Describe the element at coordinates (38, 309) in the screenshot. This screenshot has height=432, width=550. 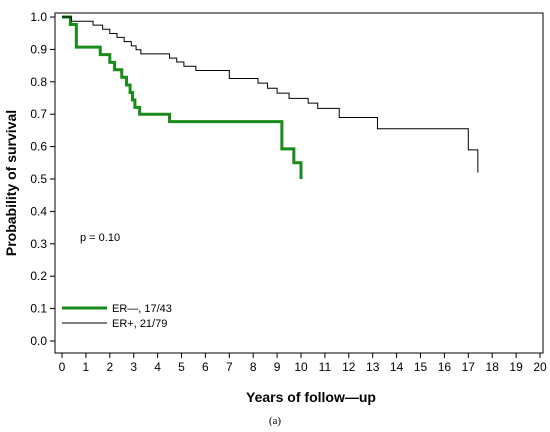
I see `y-tick-label: 0.1` at that location.